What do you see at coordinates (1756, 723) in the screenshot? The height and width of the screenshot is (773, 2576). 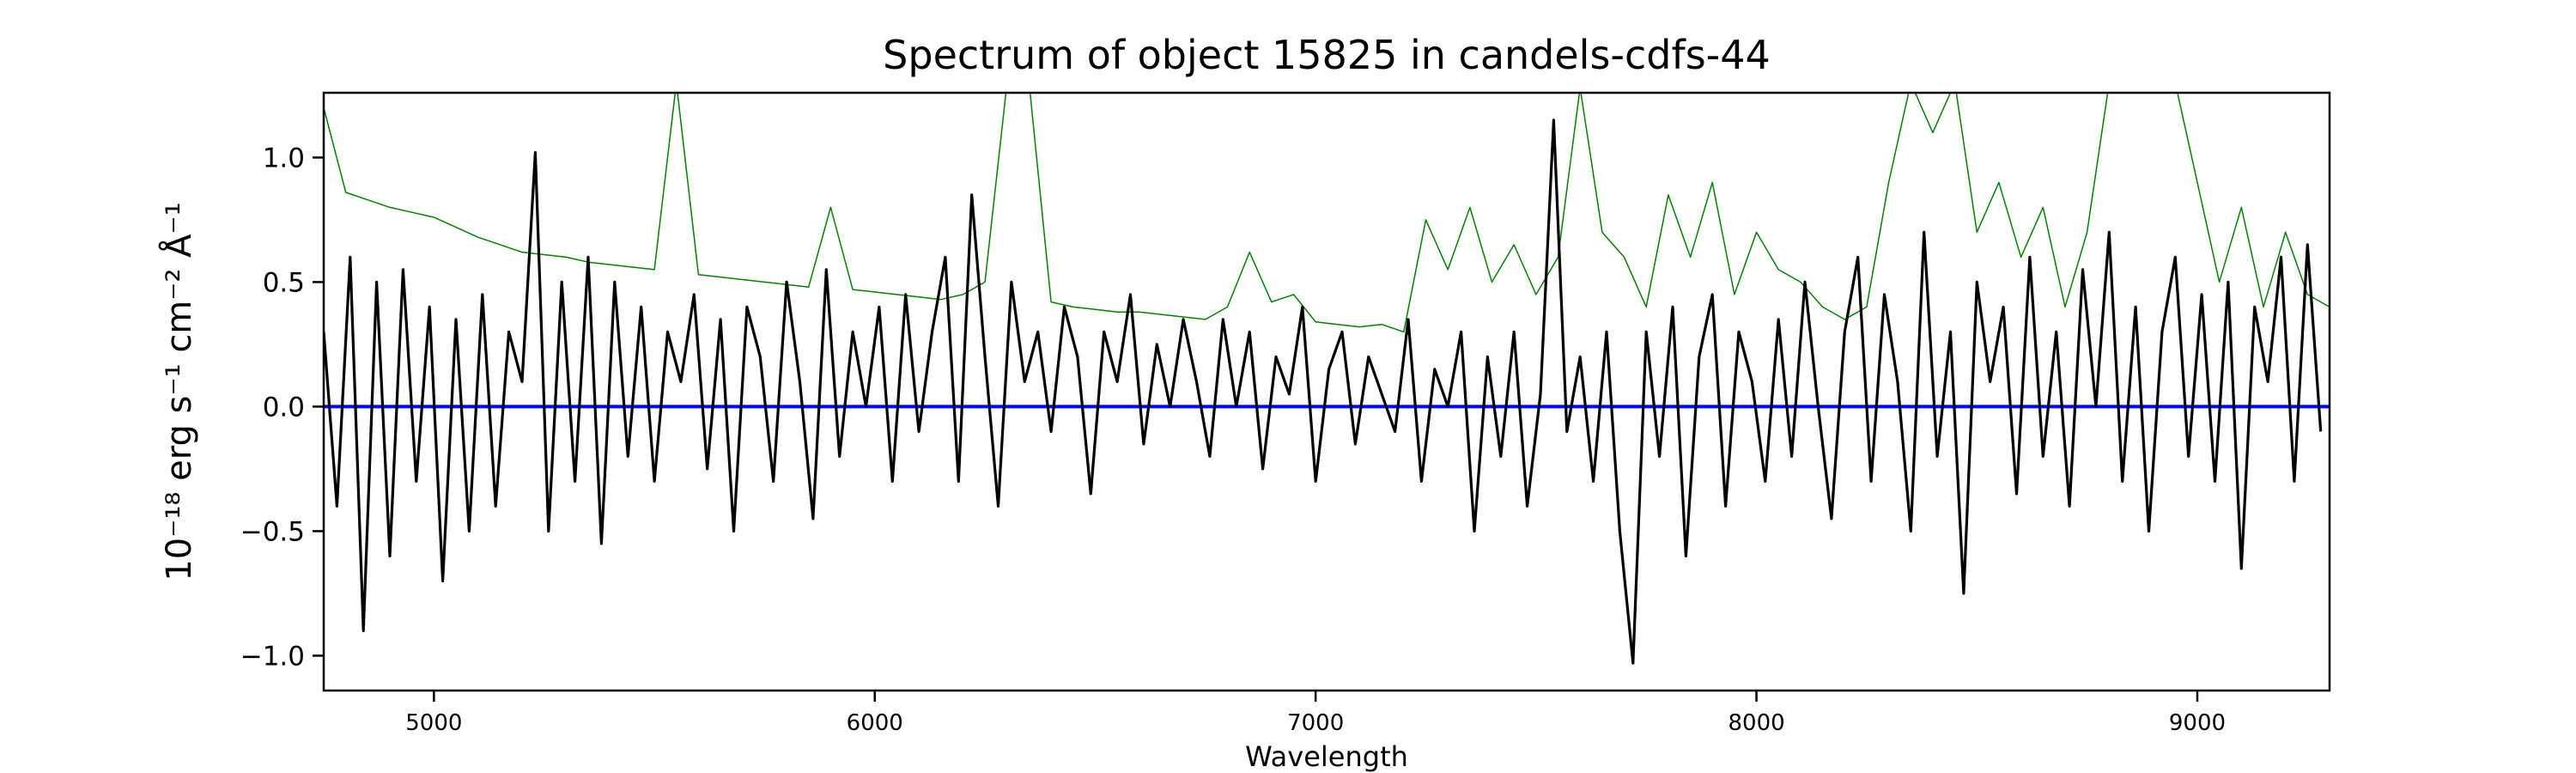 I see `x-tick-label: 8000` at bounding box center [1756, 723].